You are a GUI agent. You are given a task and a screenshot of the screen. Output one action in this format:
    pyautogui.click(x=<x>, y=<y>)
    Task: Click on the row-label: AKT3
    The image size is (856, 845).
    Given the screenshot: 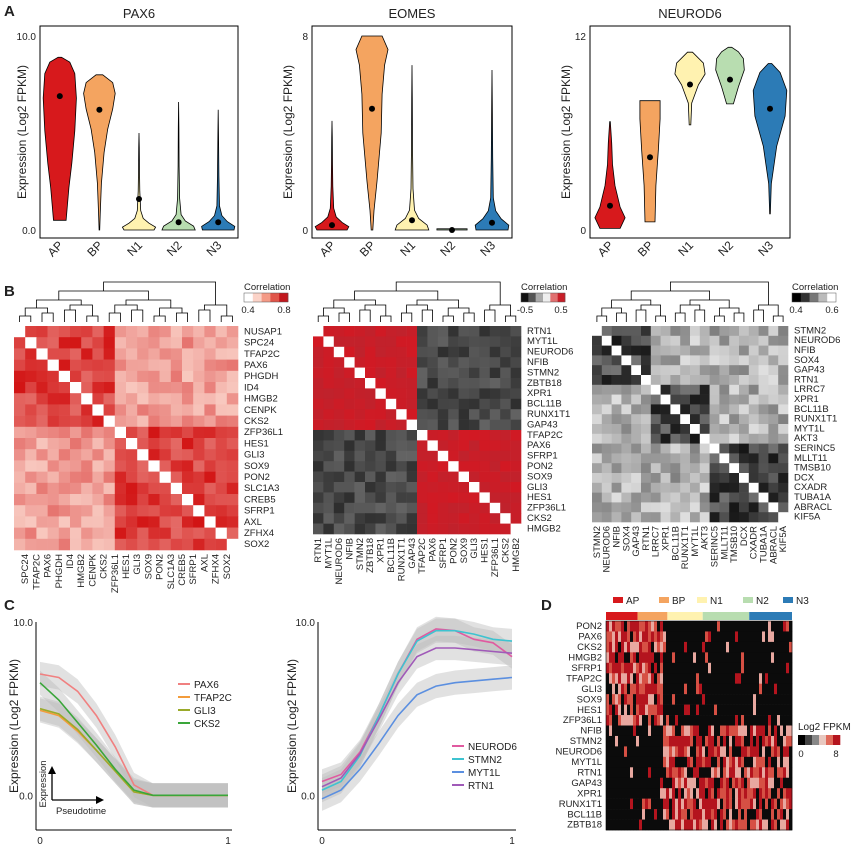 What is the action you would take?
    pyautogui.click(x=806, y=438)
    